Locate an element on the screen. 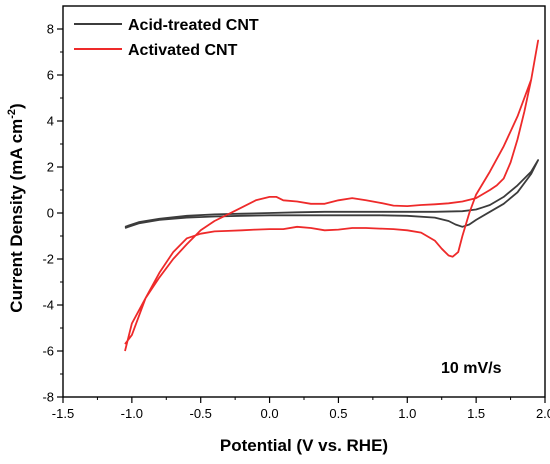 Image resolution: width=550 pixels, height=464 pixels. x-tick-label: 2.0 is located at coordinates (543, 413).